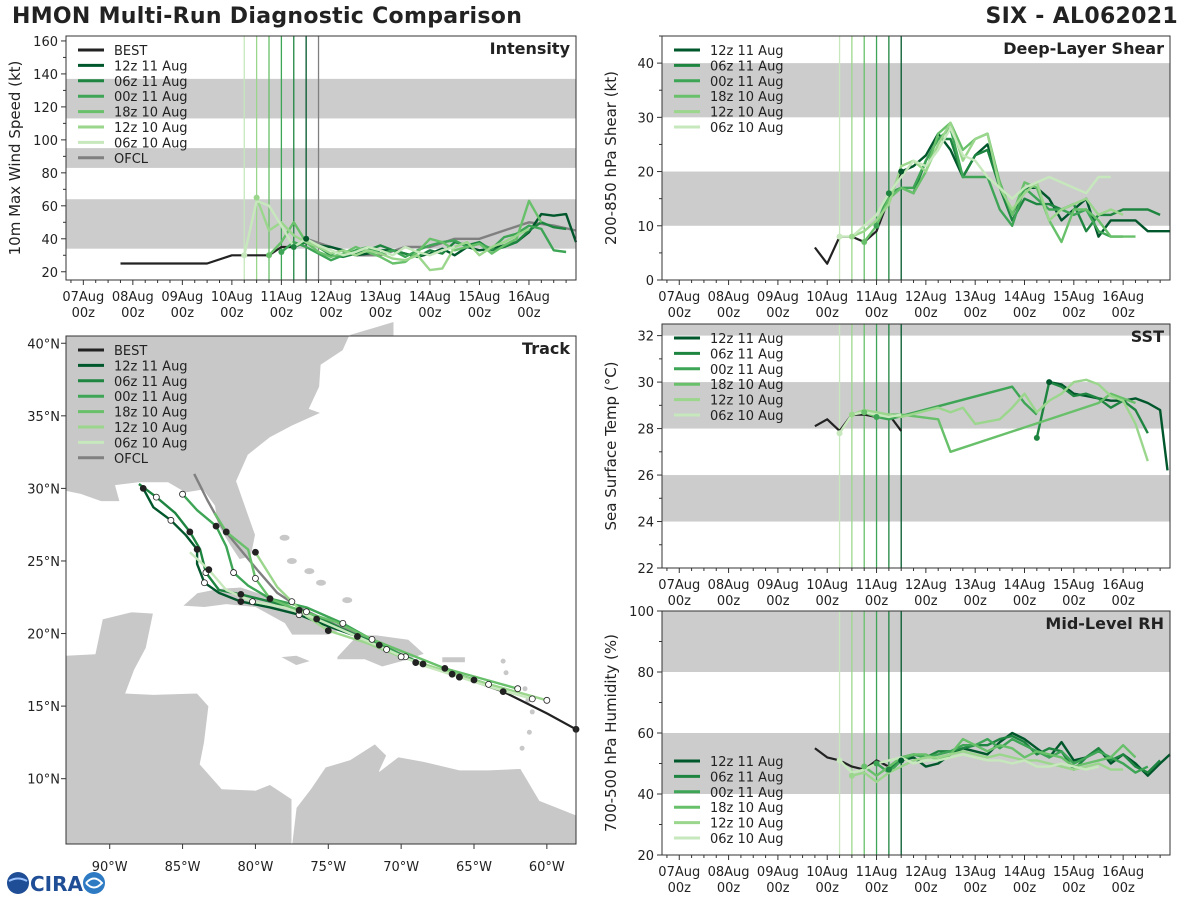 This screenshot has height=900, width=1200. What do you see at coordinates (45, 75) in the screenshot?
I see `y-tick-label: 140` at bounding box center [45, 75].